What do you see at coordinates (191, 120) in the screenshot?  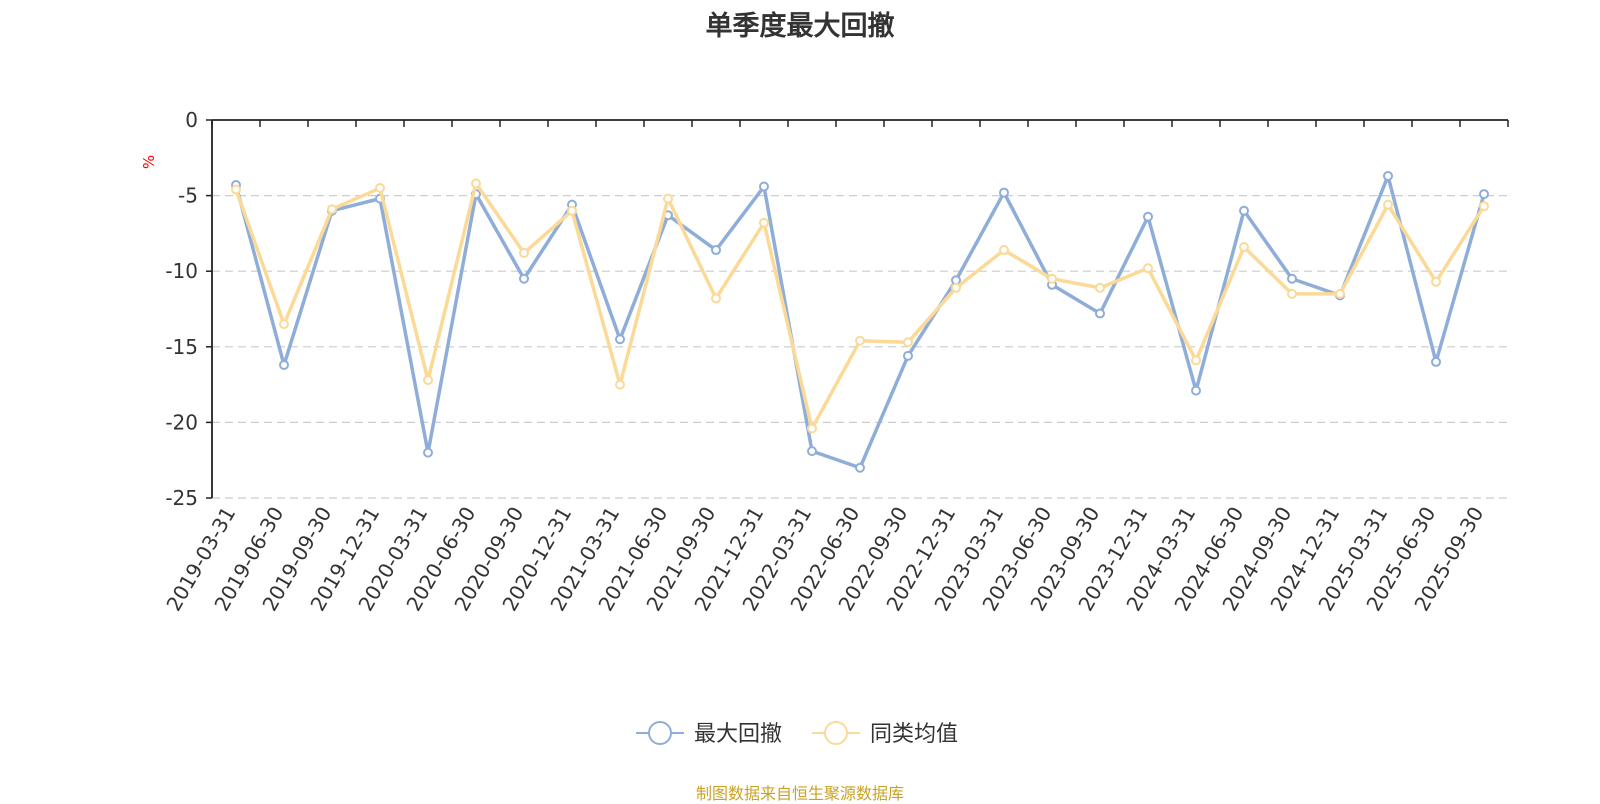 I see `y-tick-label: 0` at bounding box center [191, 120].